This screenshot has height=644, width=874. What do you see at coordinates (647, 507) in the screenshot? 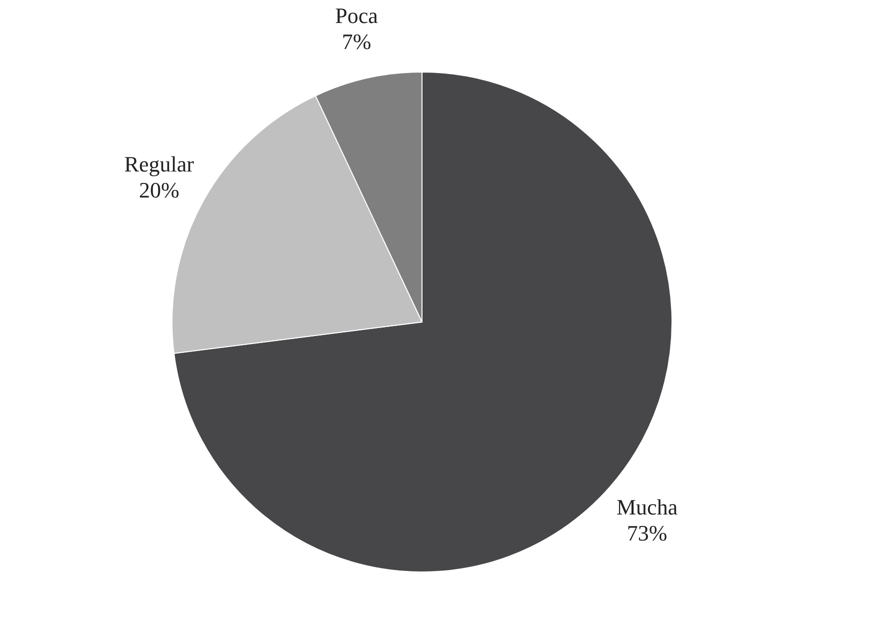
I see `slice-label: Mucha` at bounding box center [647, 507].